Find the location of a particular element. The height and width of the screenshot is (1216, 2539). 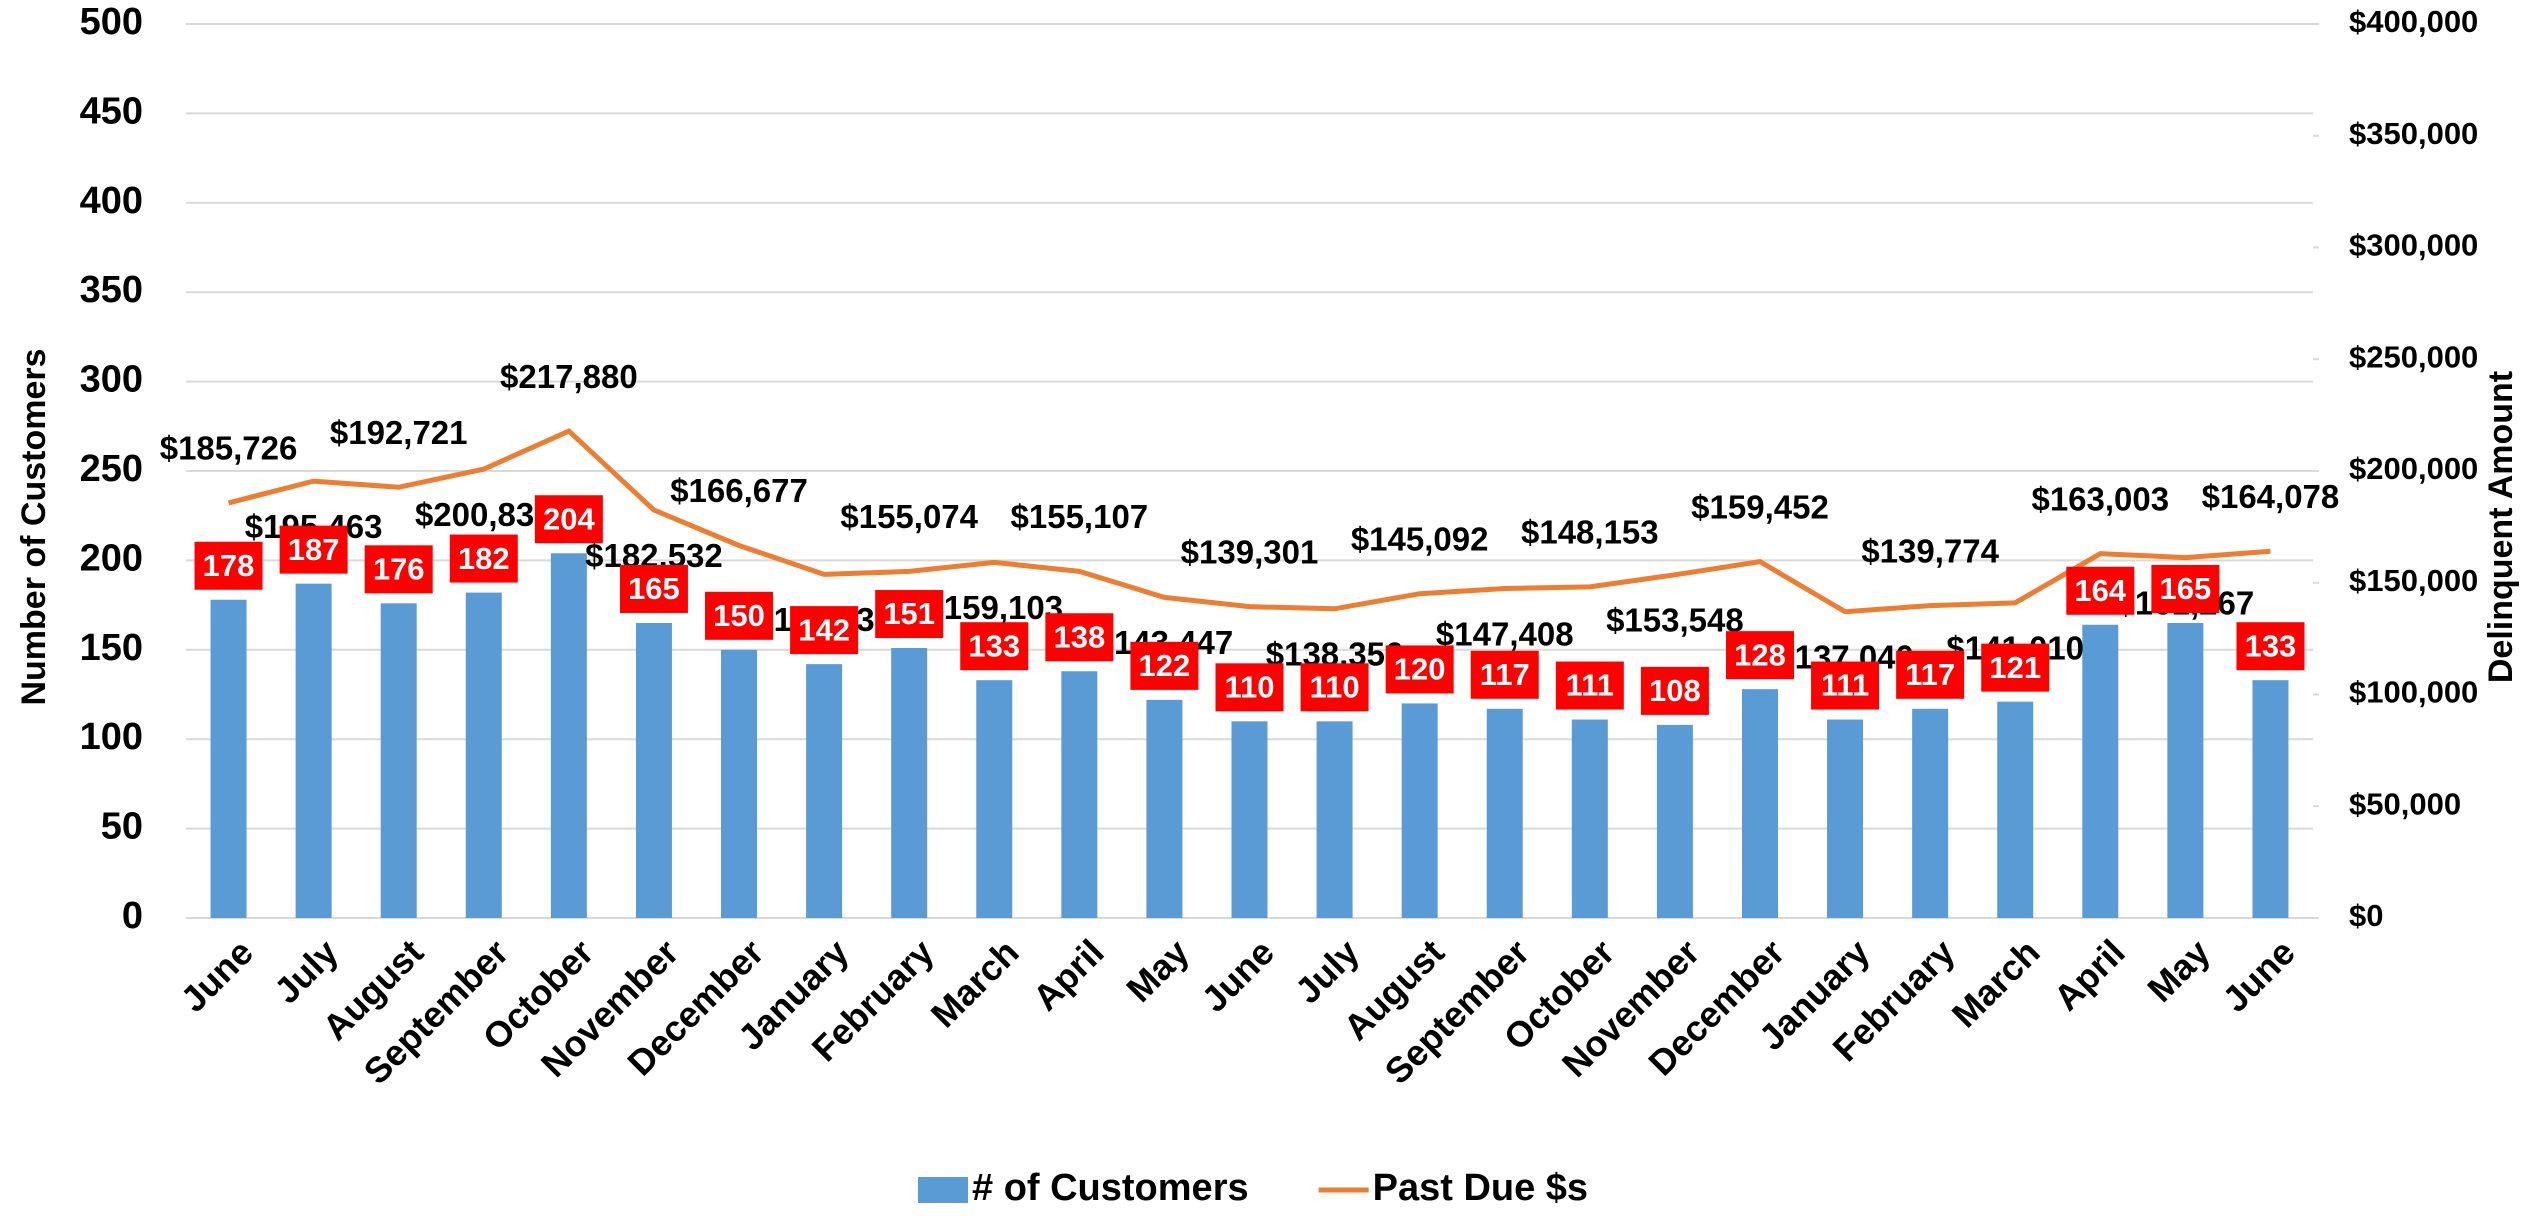

y2-tick-label: $300,000 is located at coordinates (2413, 245).